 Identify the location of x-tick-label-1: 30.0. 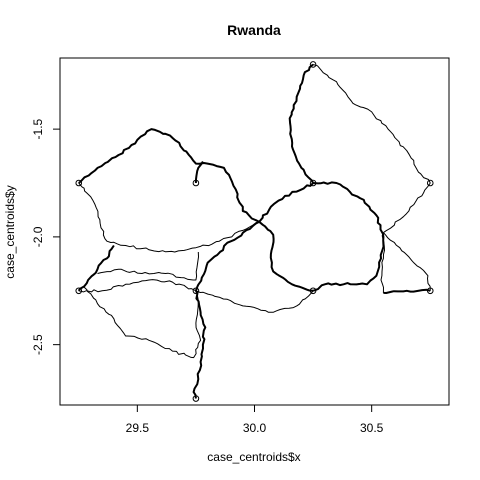
(255, 428).